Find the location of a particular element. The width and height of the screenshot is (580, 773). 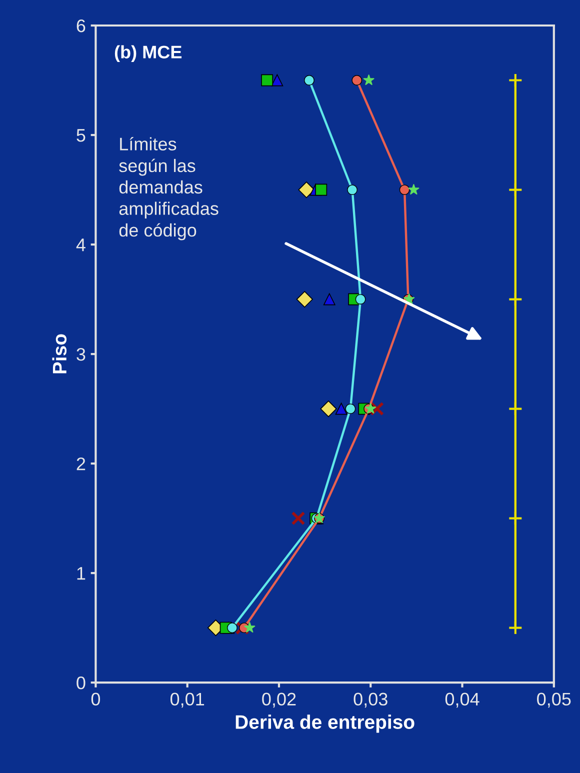

y-tick-label: 2 is located at coordinates (81, 463).